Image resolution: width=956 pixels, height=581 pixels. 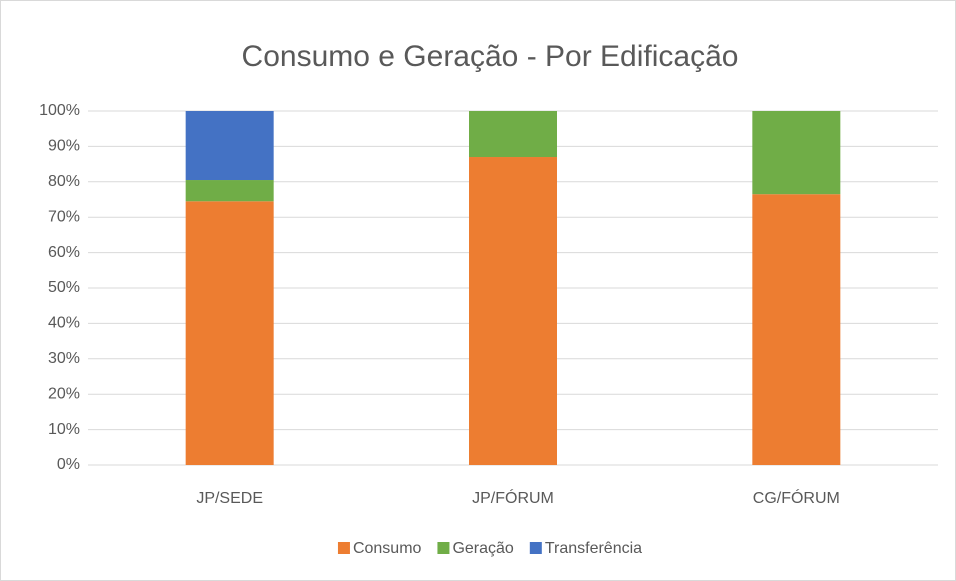 I want to click on y-tick-label: 0%, so click(x=68, y=464).